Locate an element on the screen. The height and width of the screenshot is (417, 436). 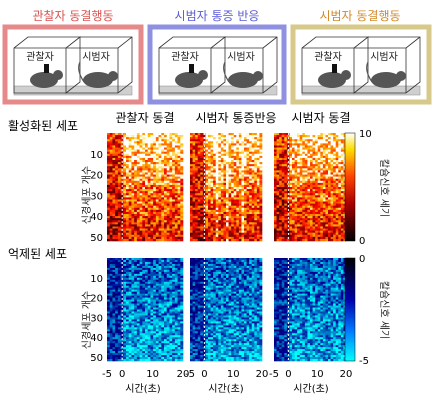
col-title-demonstrator-freezing: 시범자 동결 is located at coordinates (320, 118).